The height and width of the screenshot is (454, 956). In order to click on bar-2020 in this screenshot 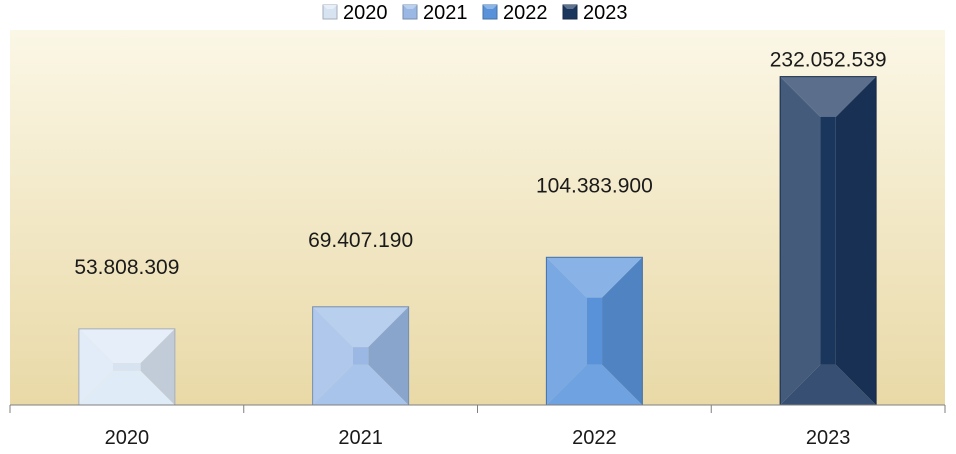, I will do `click(127, 367)`.